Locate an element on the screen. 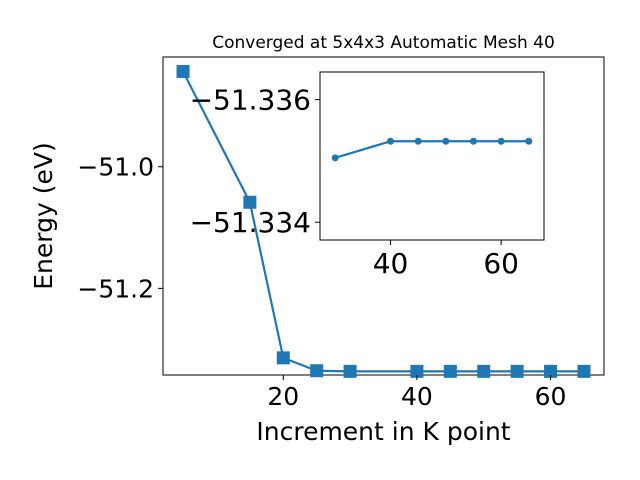 This screenshot has height=480, width=640. inset-y-tick-label: −51.336 is located at coordinates (250, 100).